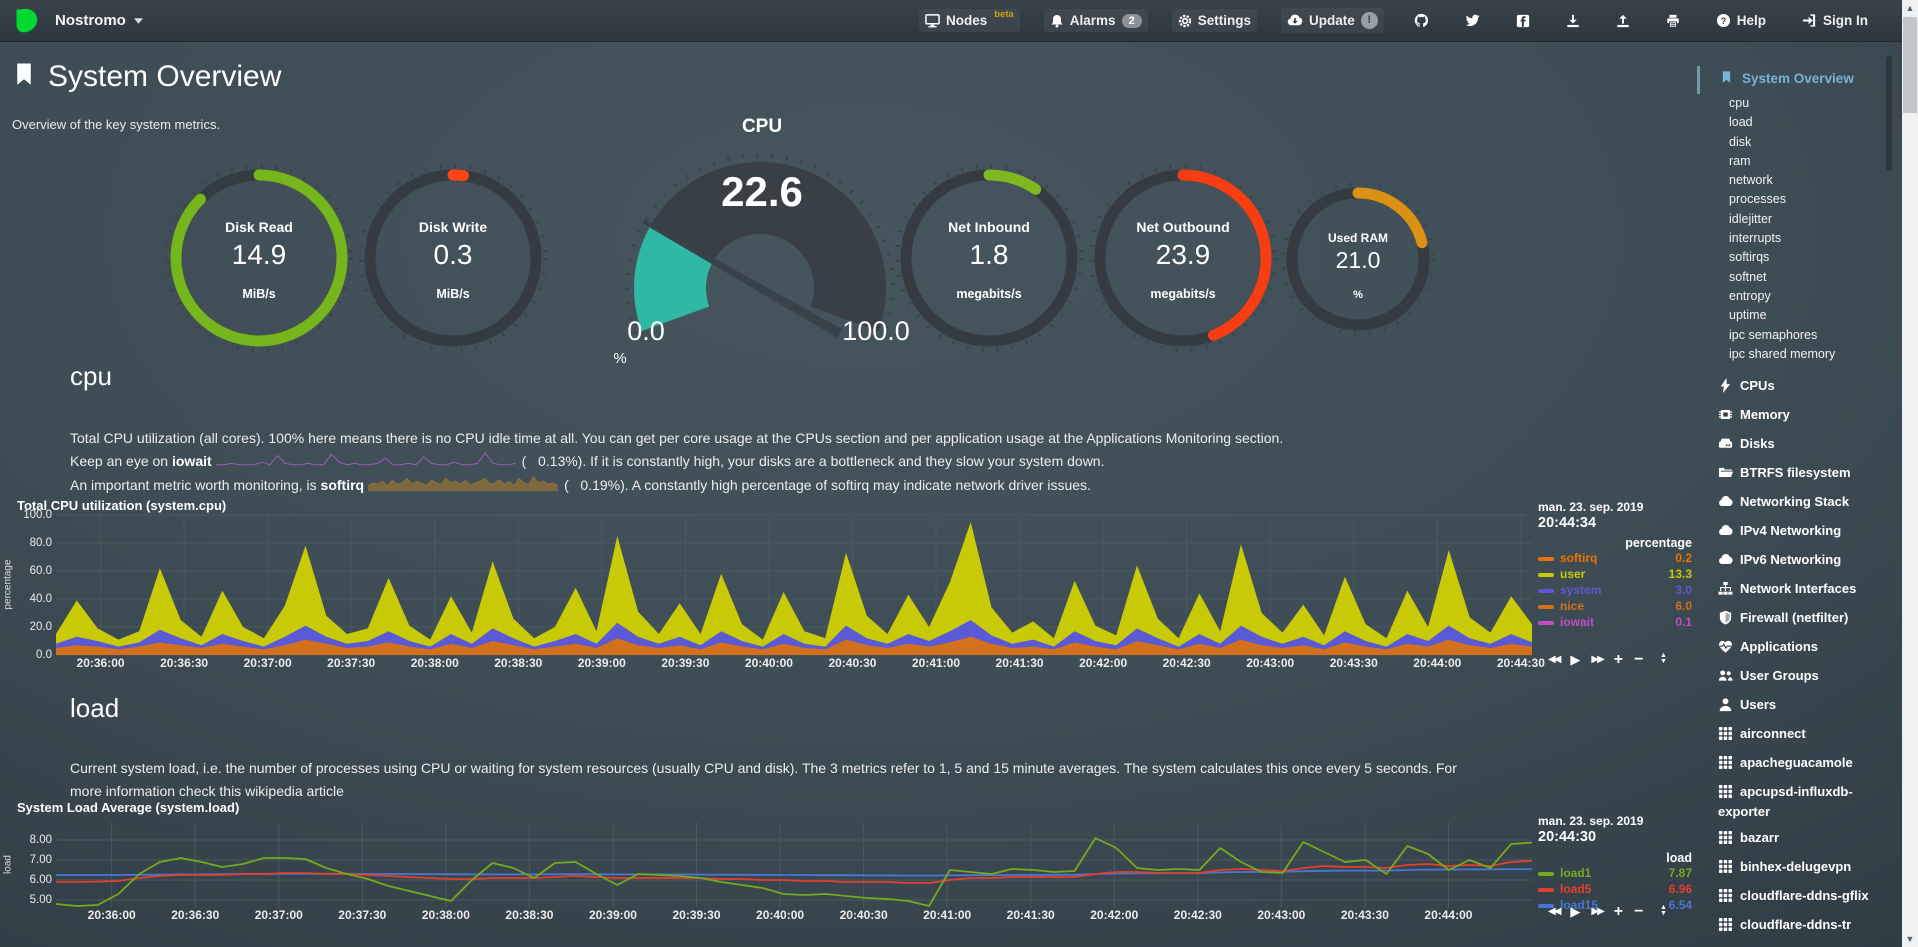  I want to click on cpu-chart-legend-iowait: iowait, so click(1566, 623).